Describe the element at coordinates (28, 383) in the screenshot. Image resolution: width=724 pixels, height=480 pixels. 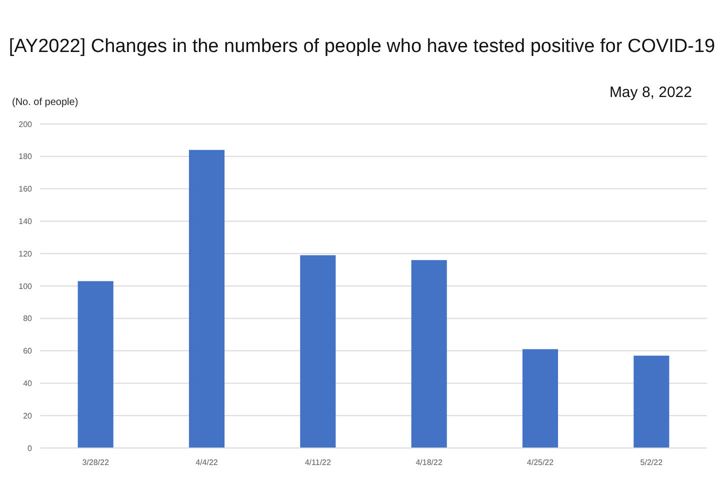
I see `y-tick-label: 40` at that location.